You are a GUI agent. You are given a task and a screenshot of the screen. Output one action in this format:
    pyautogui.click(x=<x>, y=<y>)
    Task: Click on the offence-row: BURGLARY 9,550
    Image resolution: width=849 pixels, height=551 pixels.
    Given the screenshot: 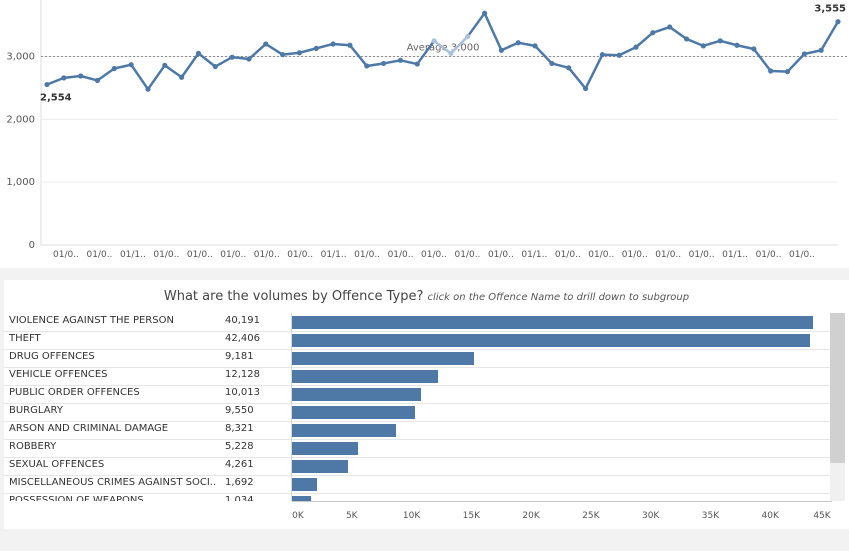 What is the action you would take?
    pyautogui.click(x=417, y=412)
    